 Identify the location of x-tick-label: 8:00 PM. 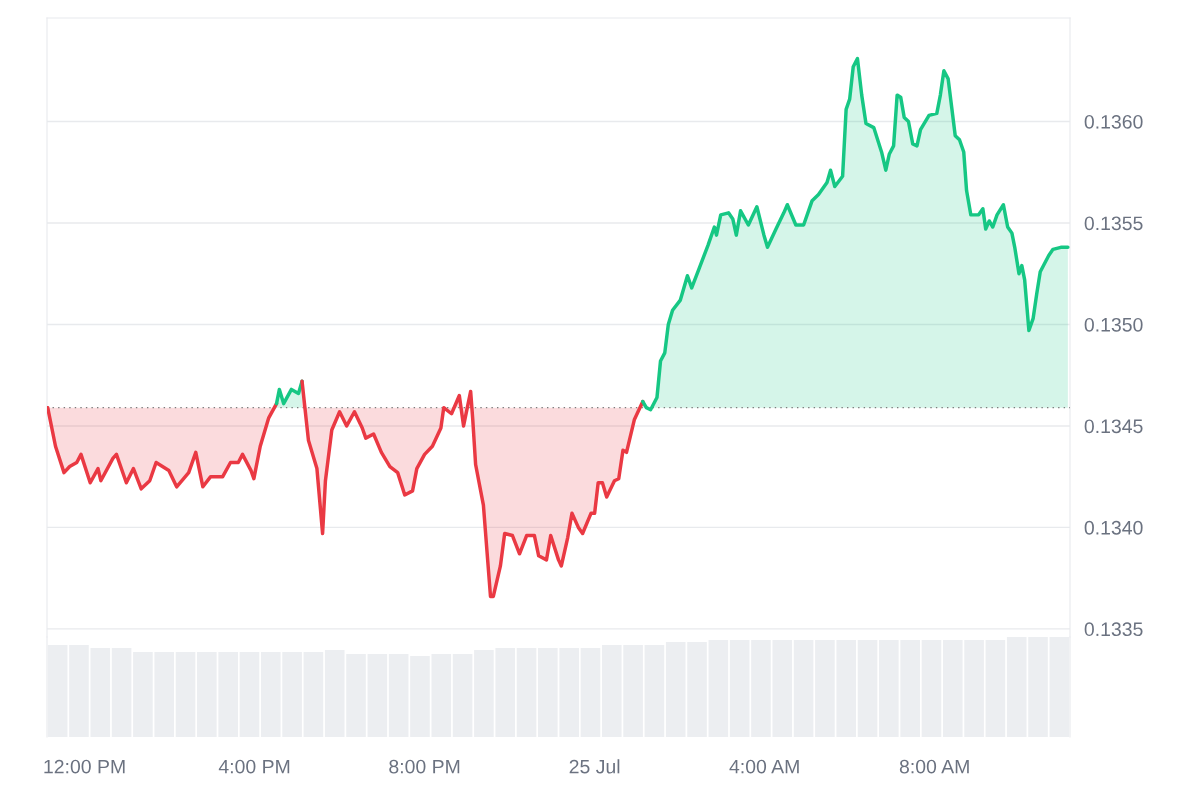
(424, 766).